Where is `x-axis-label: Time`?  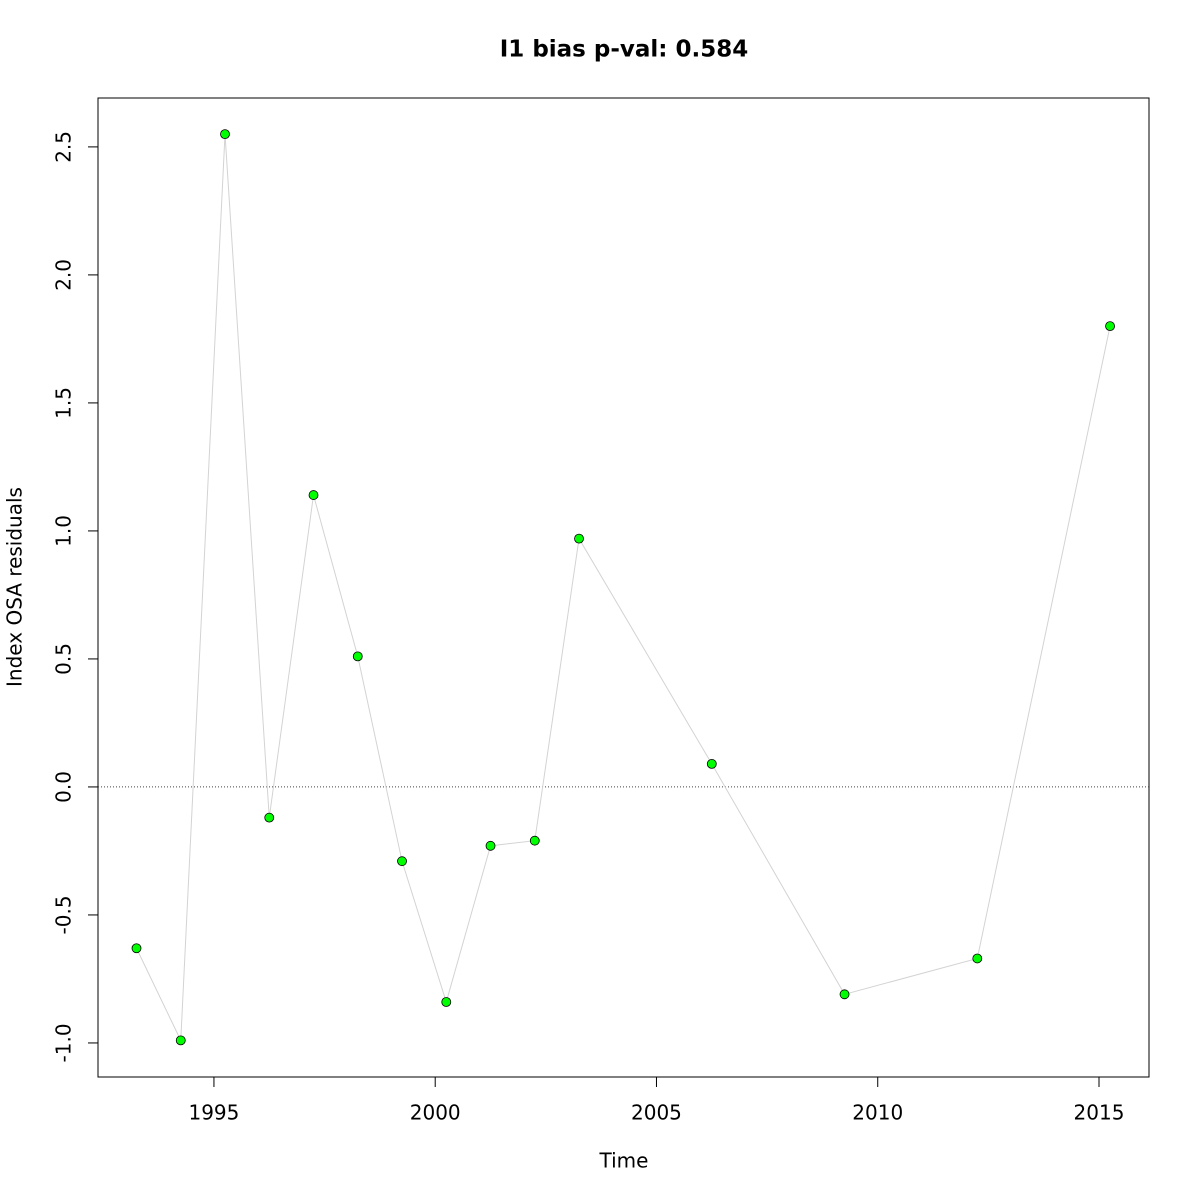 x-axis-label: Time is located at coordinates (624, 1161).